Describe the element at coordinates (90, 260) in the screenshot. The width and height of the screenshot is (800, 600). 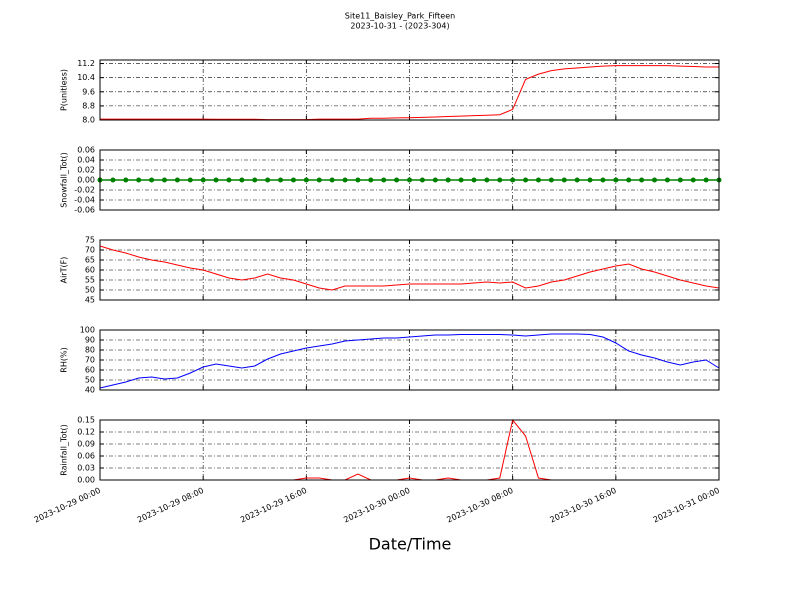
I see `y-tick-label: 65` at that location.